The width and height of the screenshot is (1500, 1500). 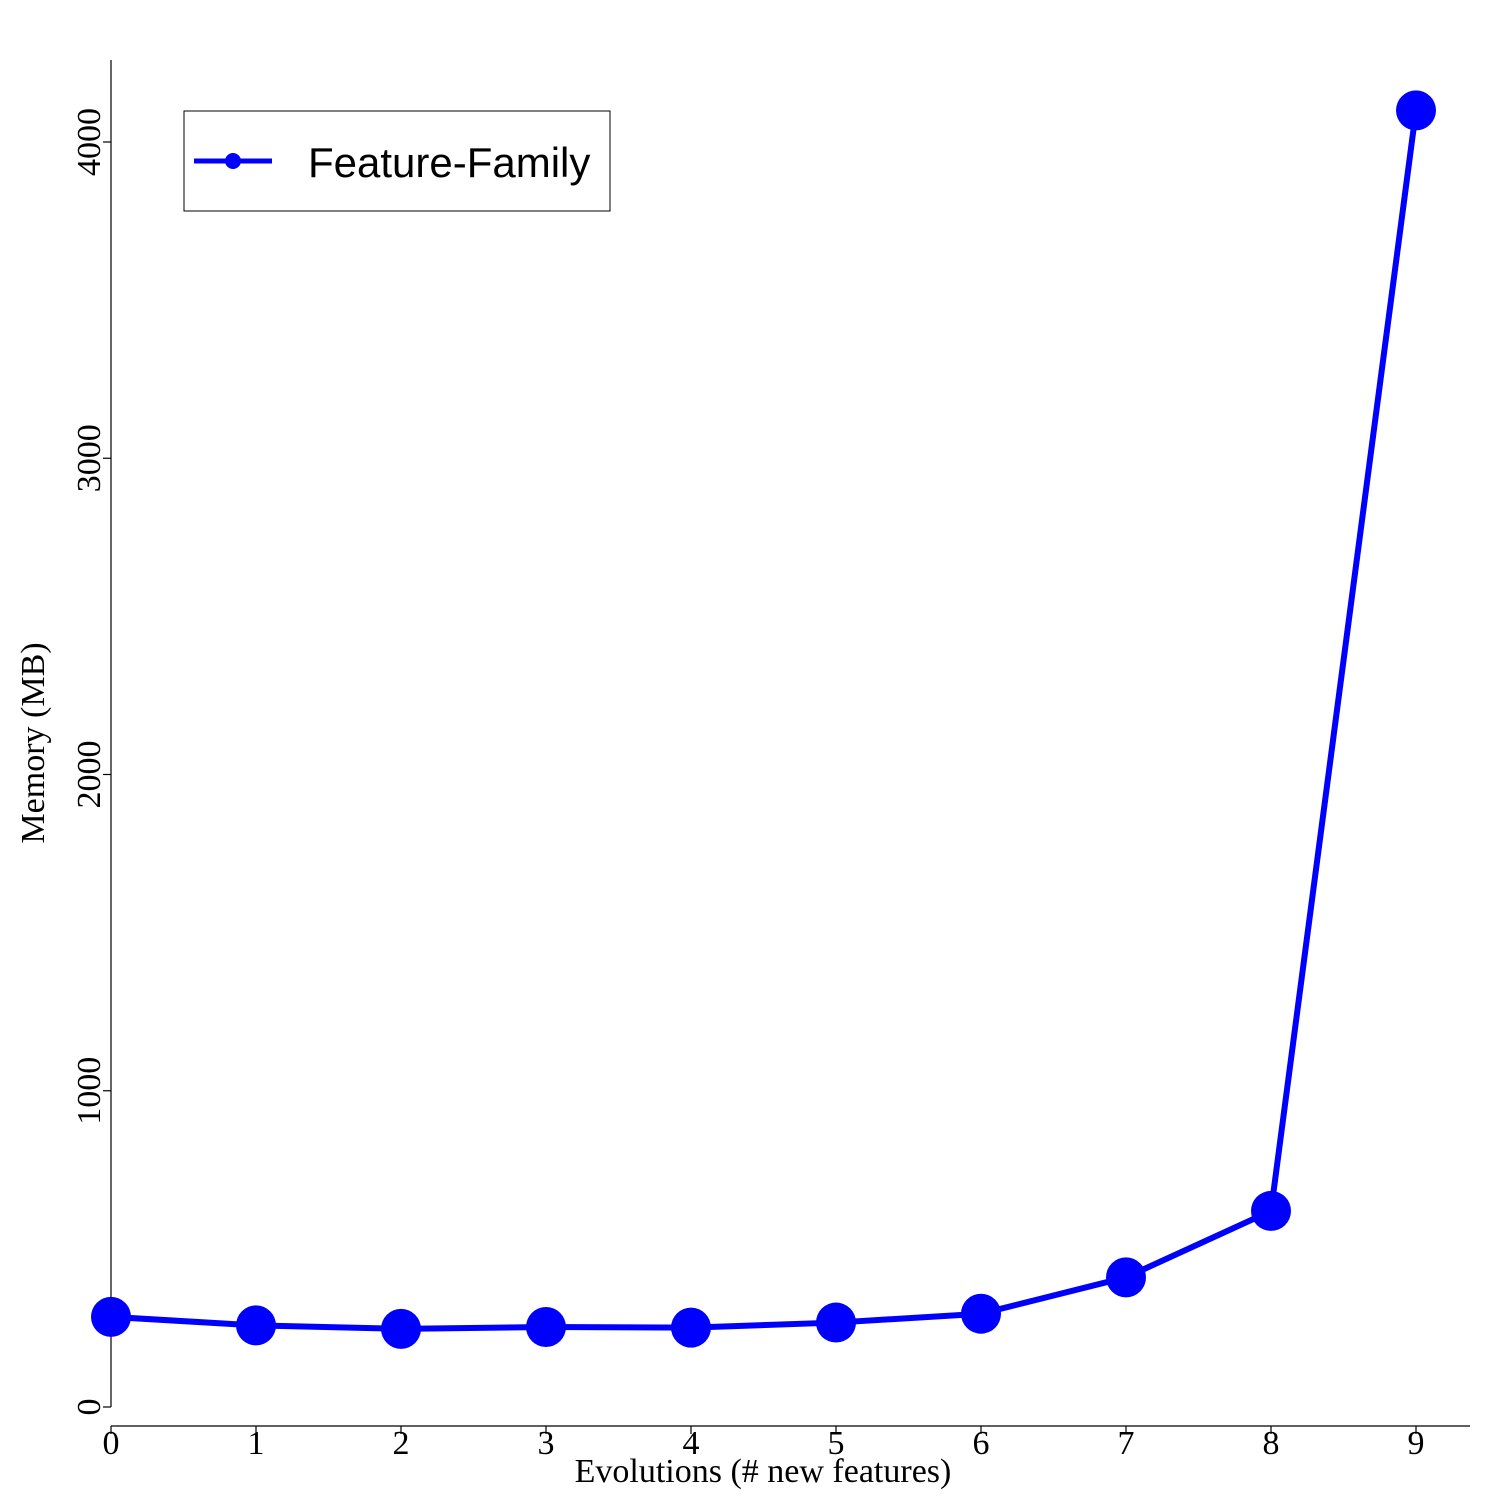 What do you see at coordinates (449, 162) in the screenshot?
I see `legend-label: Feature-Family` at bounding box center [449, 162].